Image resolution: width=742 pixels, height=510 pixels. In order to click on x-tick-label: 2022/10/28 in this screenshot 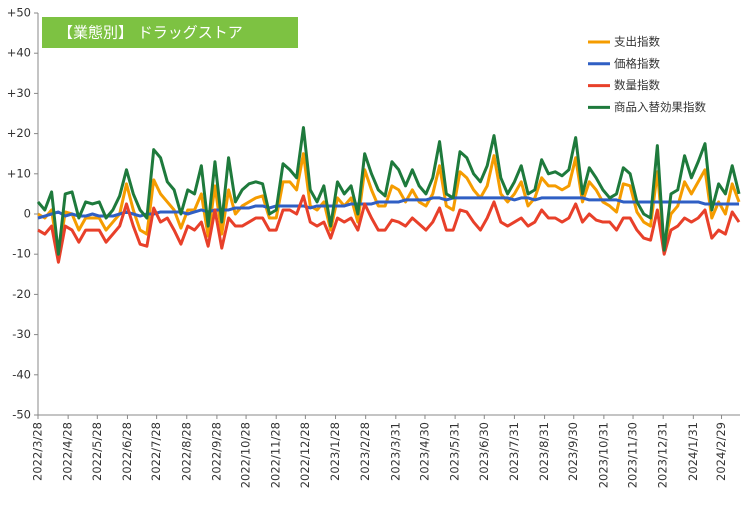, I will do `click(246, 455)`.